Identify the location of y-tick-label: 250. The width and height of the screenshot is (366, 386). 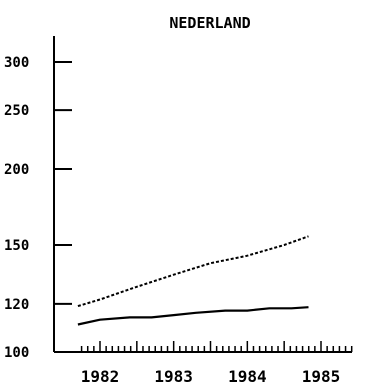
(16, 111).